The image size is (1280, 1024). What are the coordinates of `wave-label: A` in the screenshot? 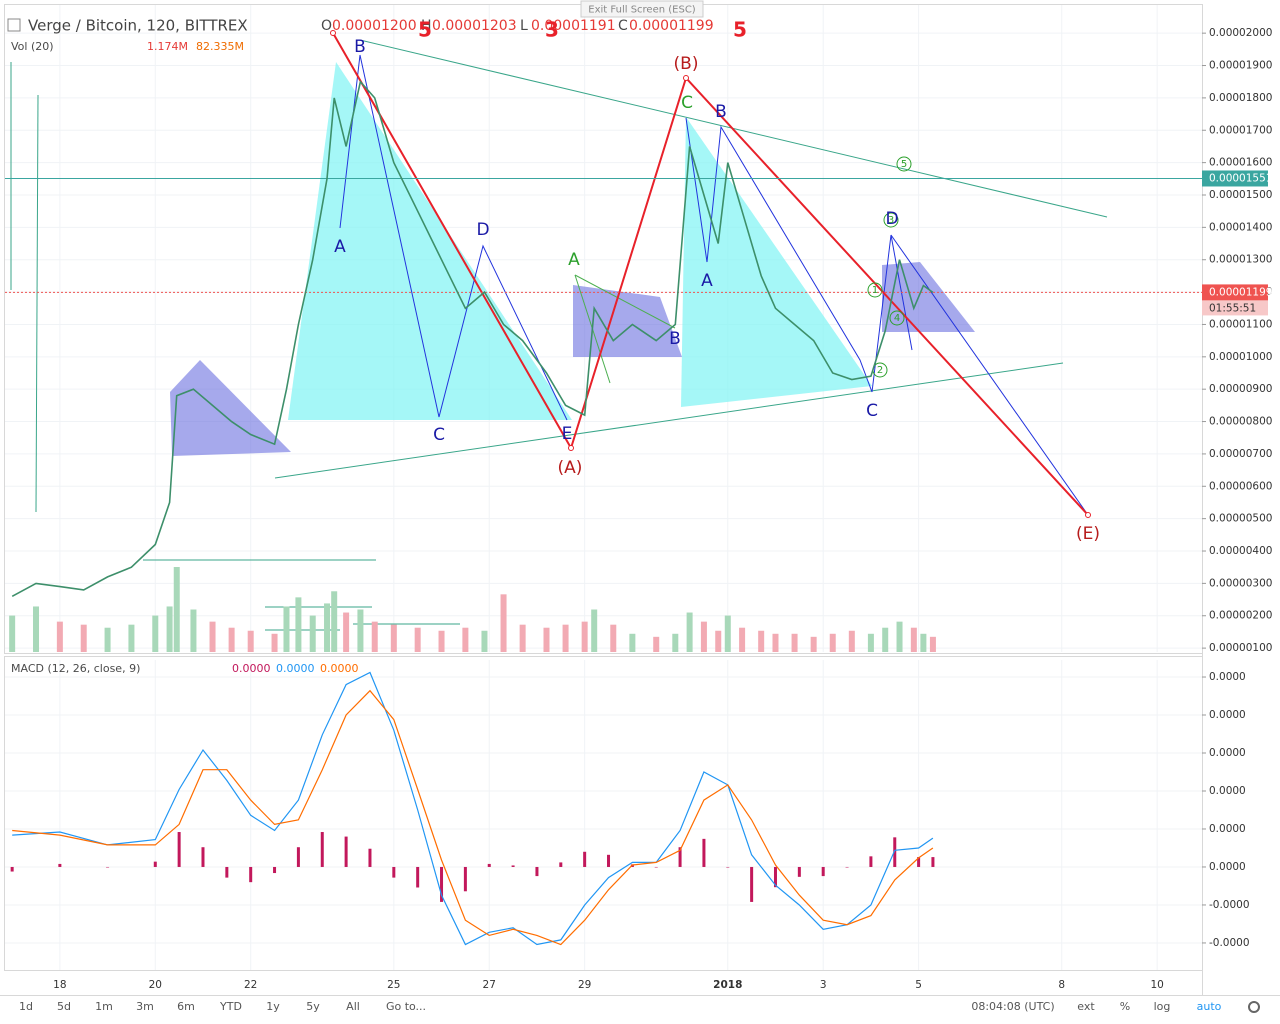 It's located at (340, 247).